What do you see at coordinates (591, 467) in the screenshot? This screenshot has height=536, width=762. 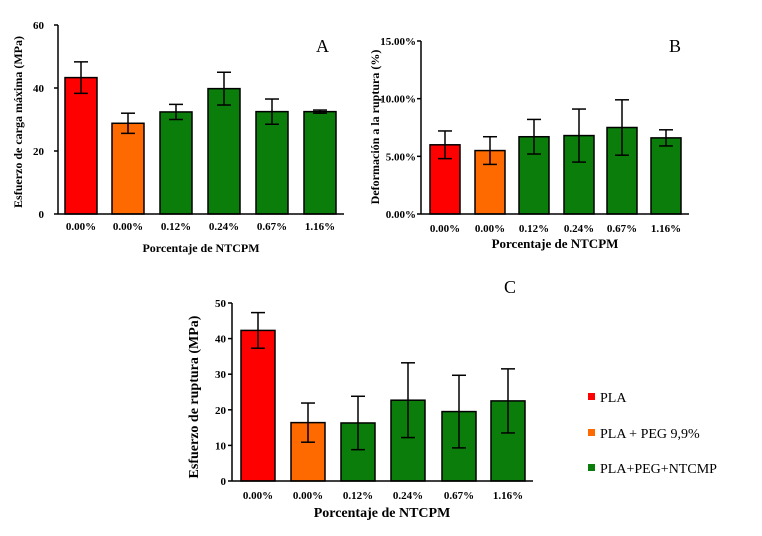 I see `legend-swatch-ntc` at bounding box center [591, 467].